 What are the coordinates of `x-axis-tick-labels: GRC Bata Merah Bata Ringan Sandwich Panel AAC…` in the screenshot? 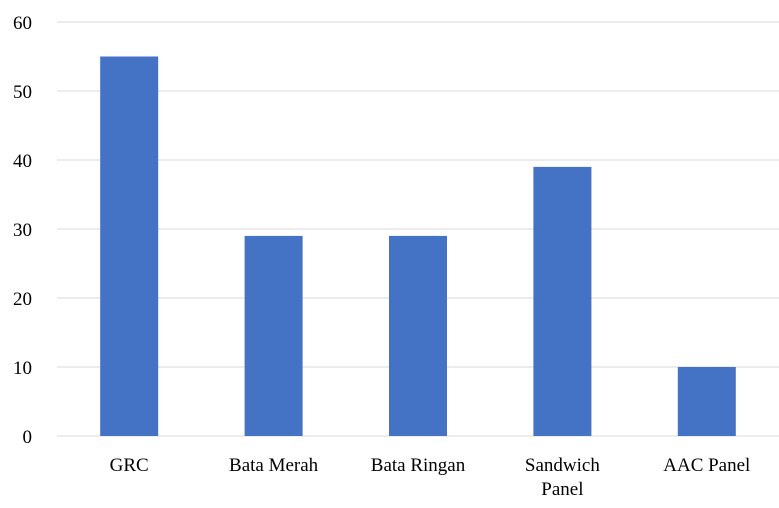 It's located at (430, 477).